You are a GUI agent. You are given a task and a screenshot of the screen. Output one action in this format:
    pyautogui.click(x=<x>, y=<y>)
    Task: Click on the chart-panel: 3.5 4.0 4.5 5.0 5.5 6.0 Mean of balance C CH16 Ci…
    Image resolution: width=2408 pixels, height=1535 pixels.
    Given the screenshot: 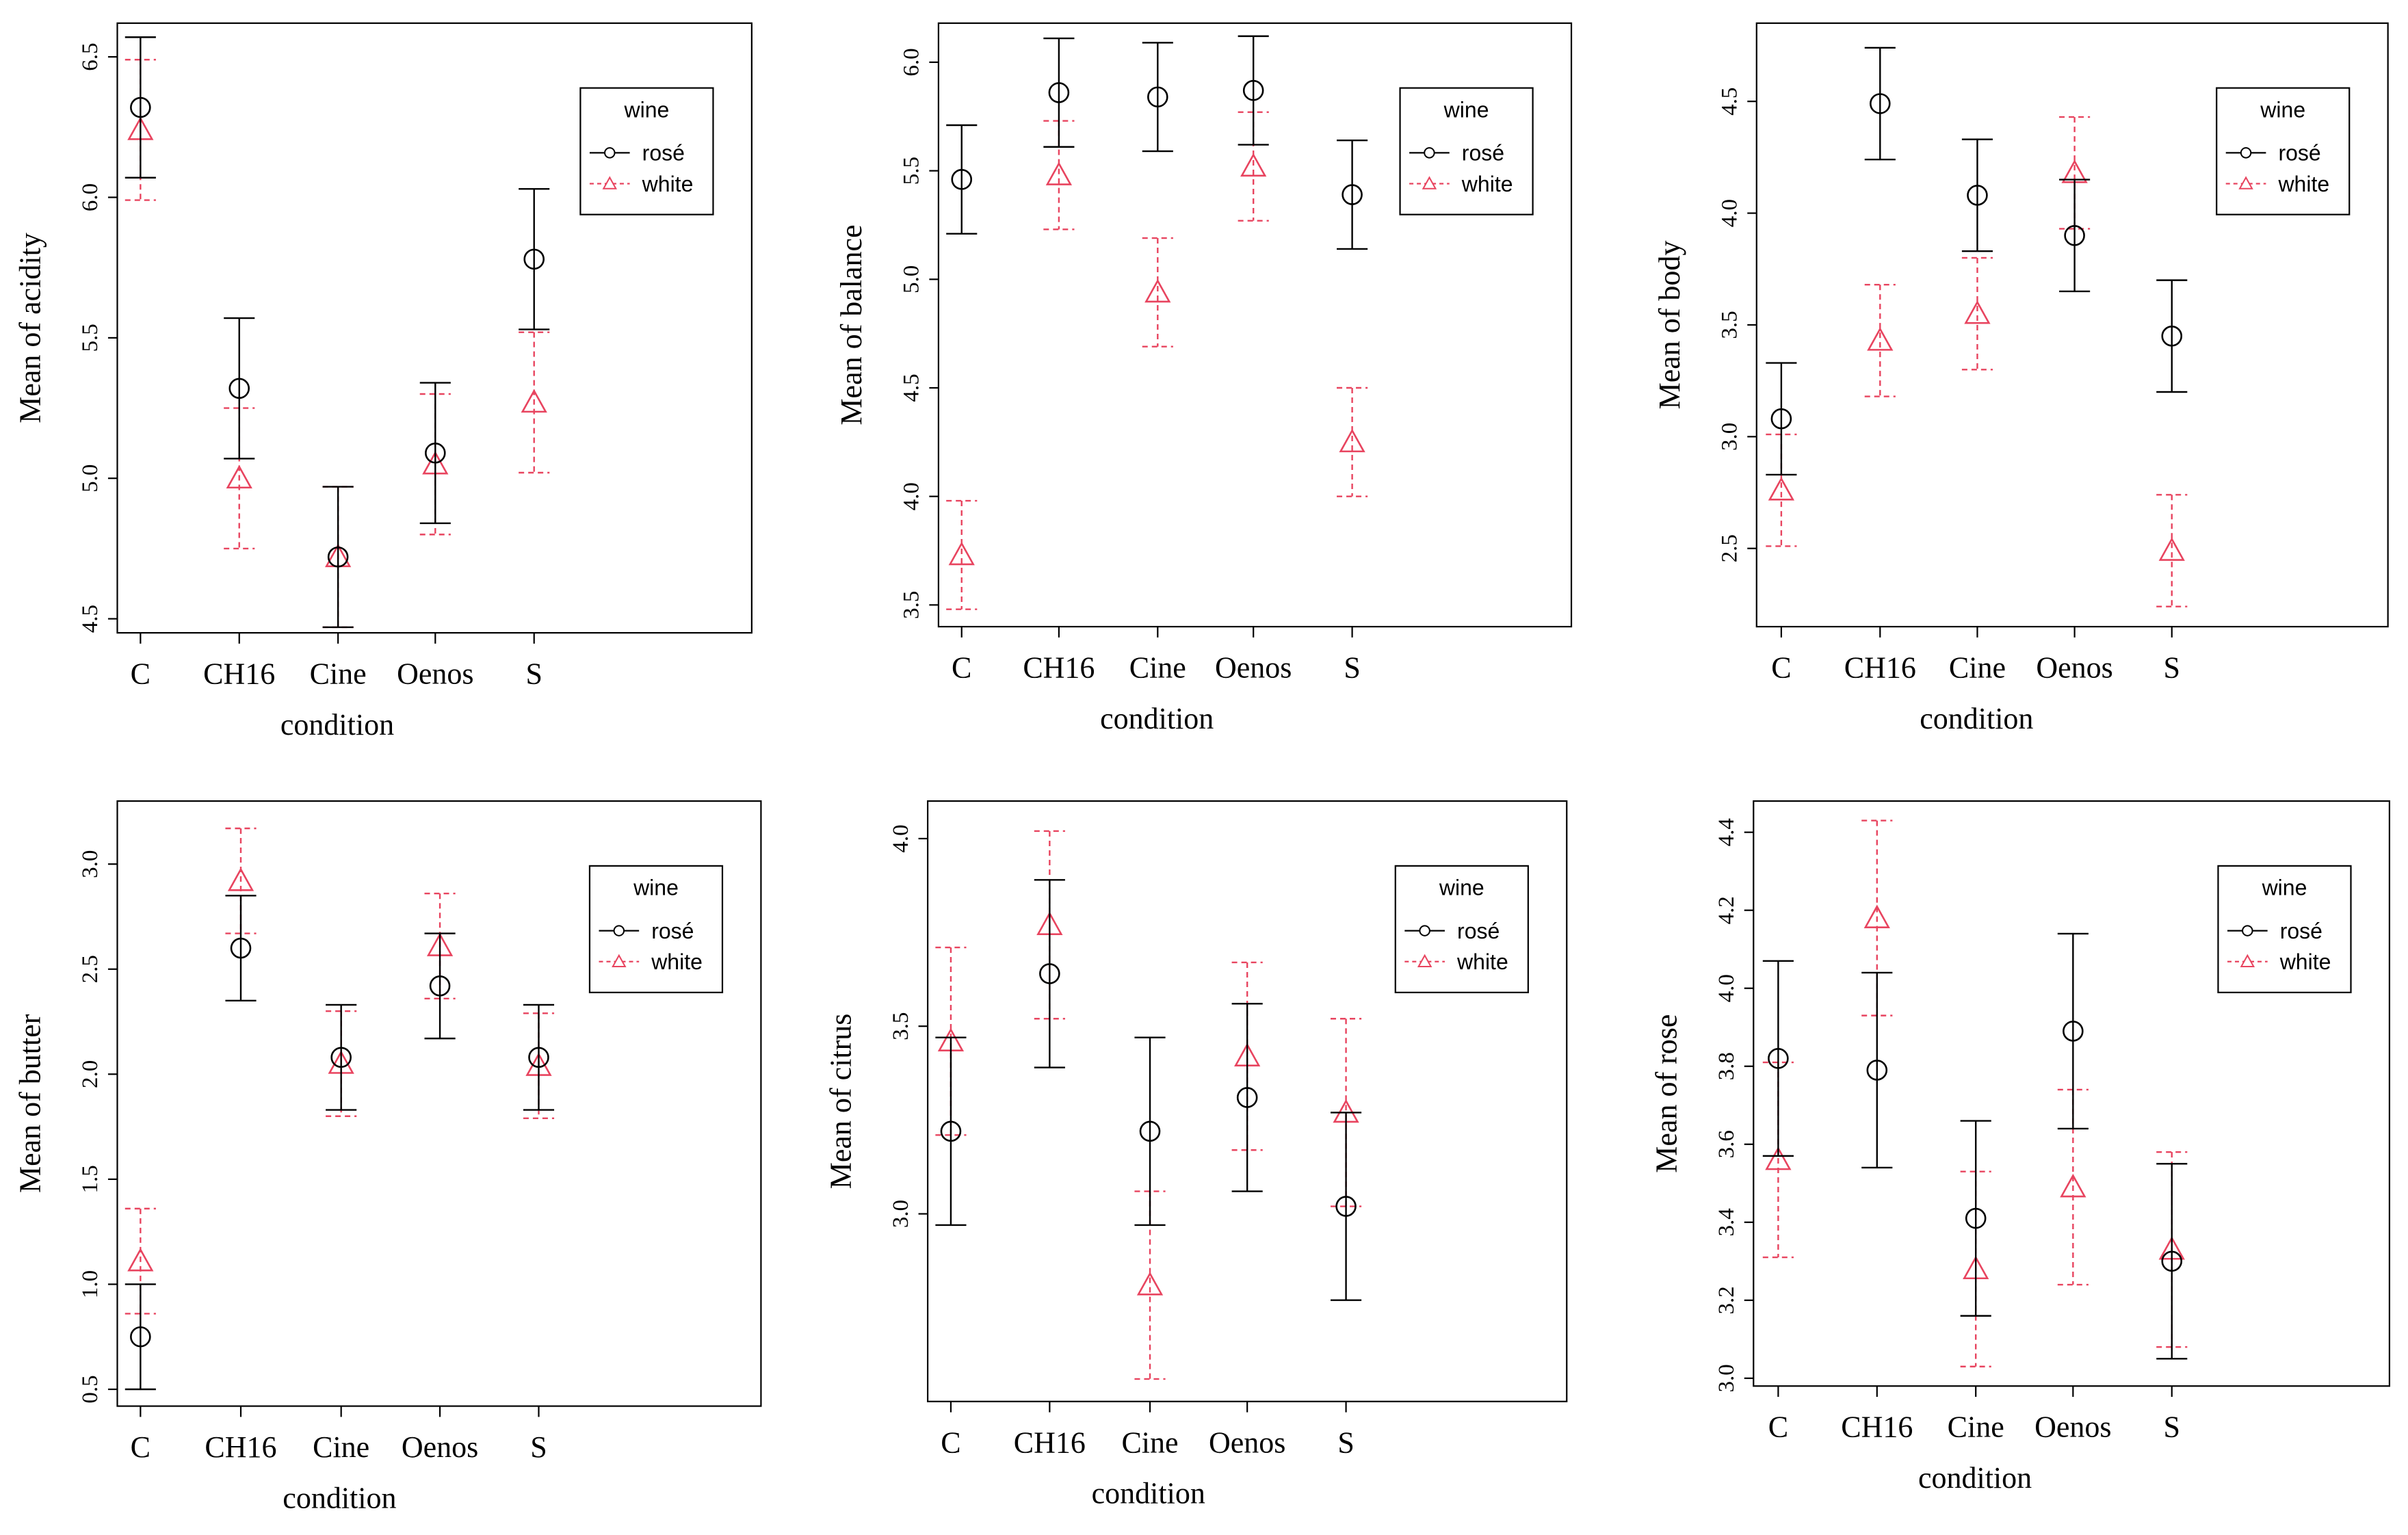 What is the action you would take?
    pyautogui.click(x=1204, y=378)
    